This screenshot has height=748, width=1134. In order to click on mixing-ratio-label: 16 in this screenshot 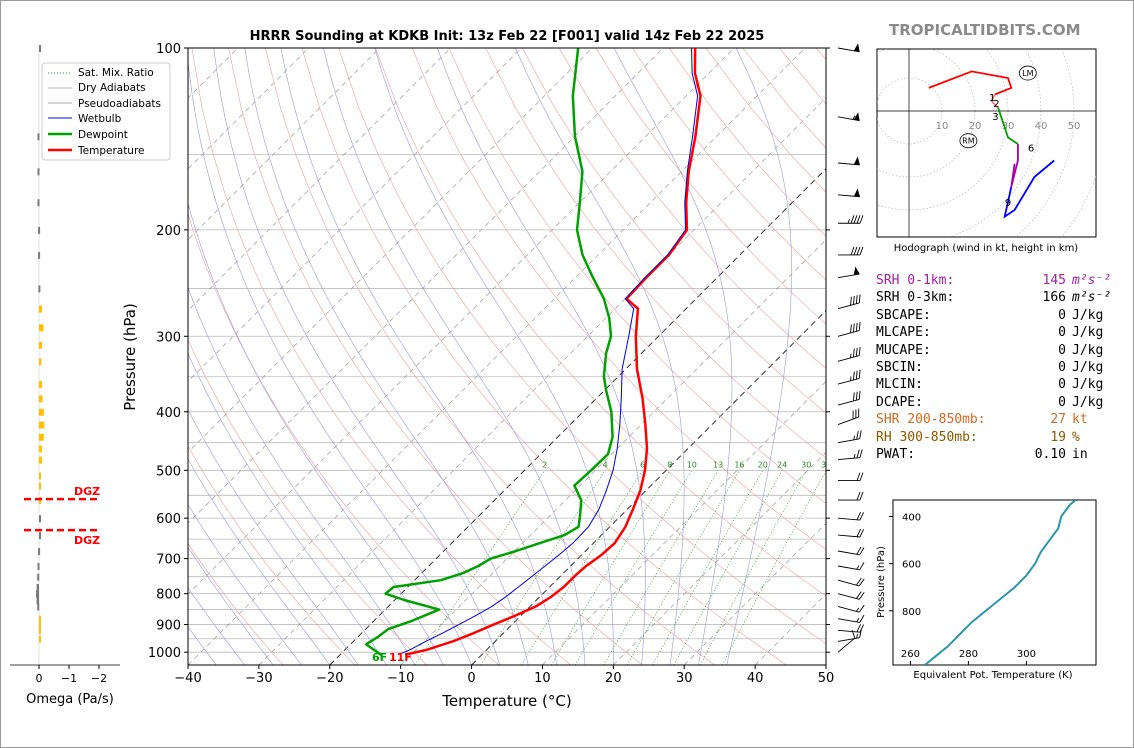, I will do `click(739, 464)`.